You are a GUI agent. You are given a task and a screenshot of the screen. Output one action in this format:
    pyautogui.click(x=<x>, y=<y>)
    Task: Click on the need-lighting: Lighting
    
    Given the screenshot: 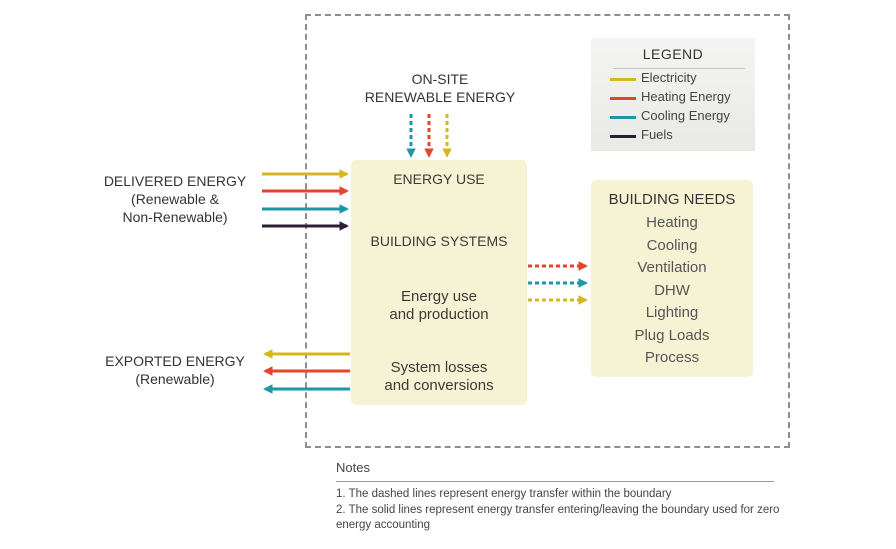 What is the action you would take?
    pyautogui.click(x=672, y=312)
    